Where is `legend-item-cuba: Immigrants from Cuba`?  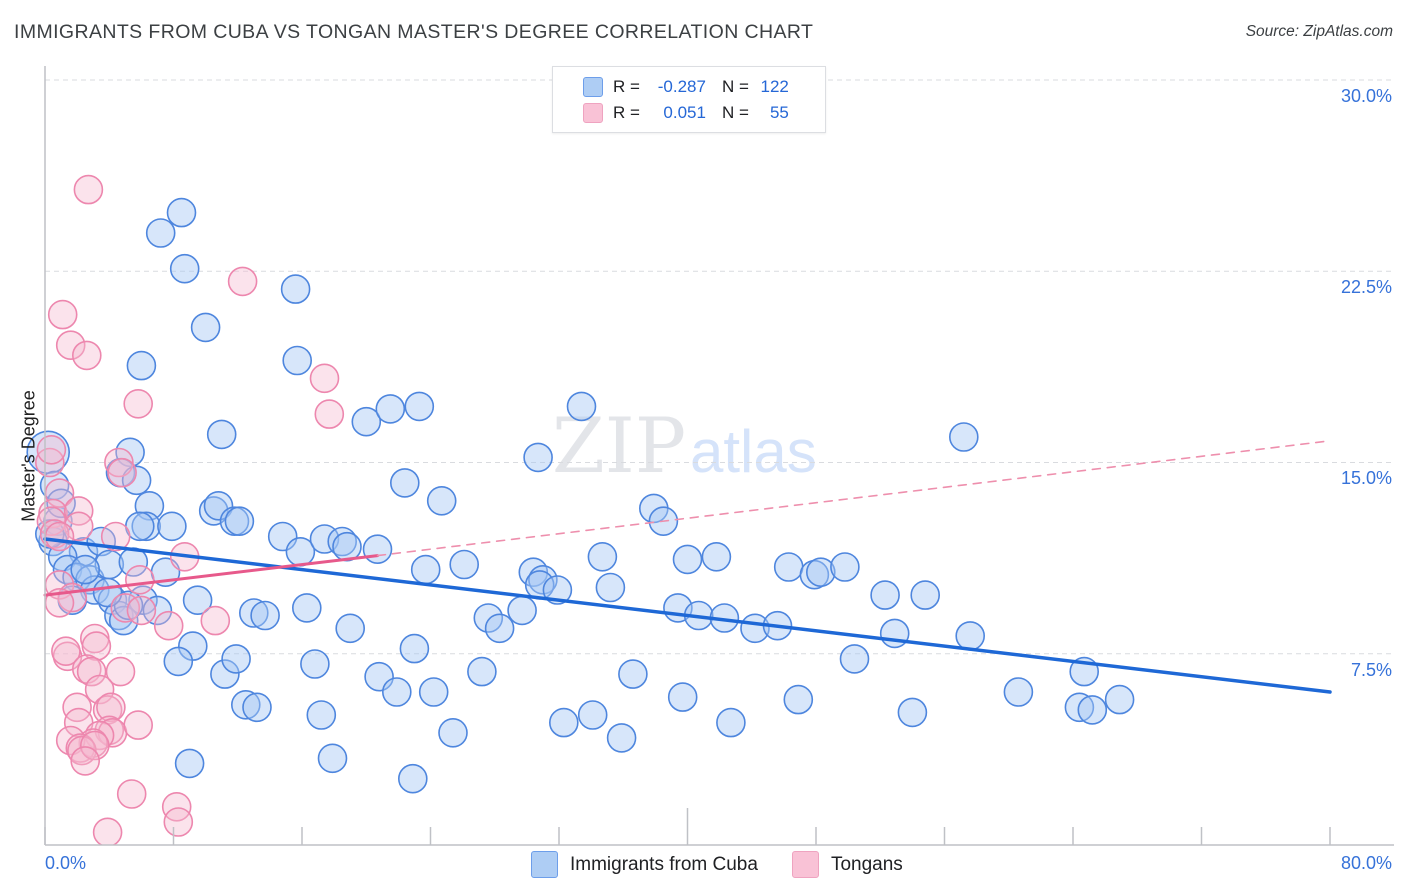 legend-item-cuba: Immigrants from Cuba is located at coordinates (644, 864).